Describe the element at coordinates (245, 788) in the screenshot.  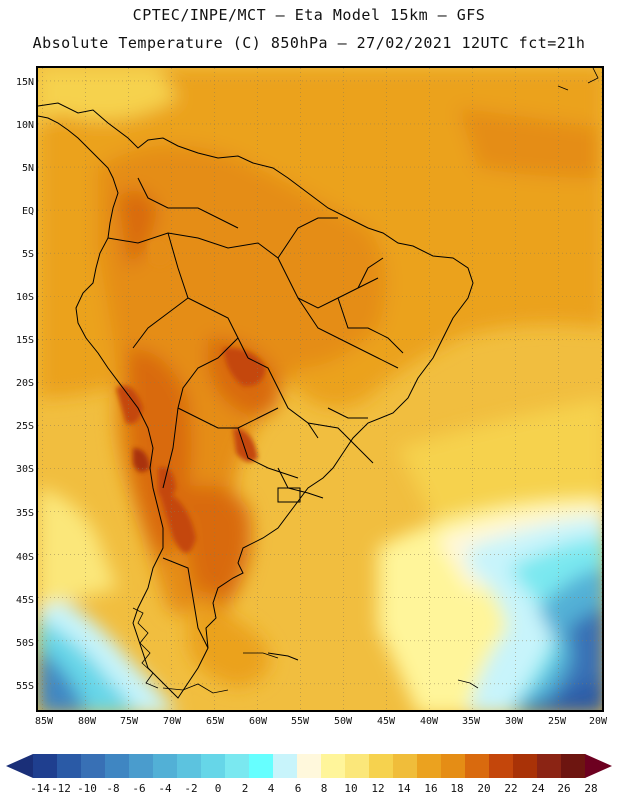
I see `colorbar-label: 2` at that location.